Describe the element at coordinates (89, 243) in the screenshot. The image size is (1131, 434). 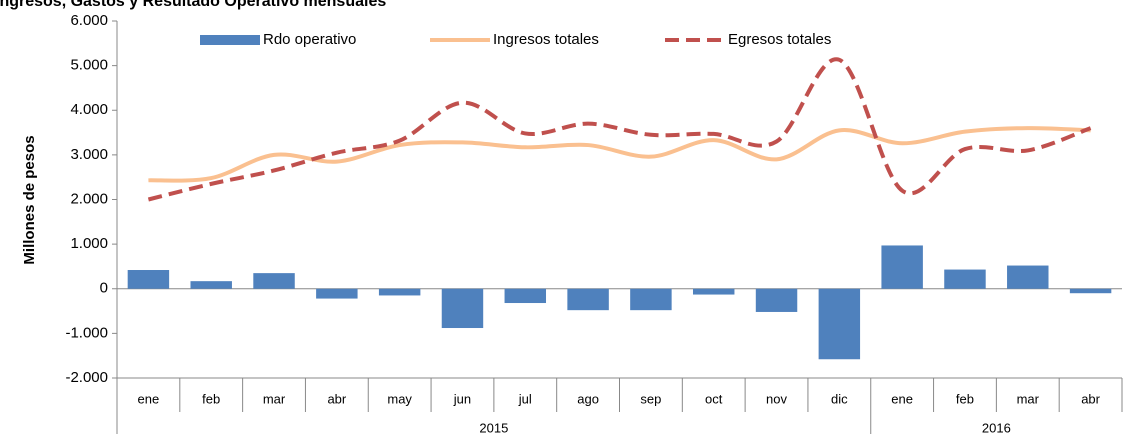
I see `y-tick-label: 1.000` at that location.